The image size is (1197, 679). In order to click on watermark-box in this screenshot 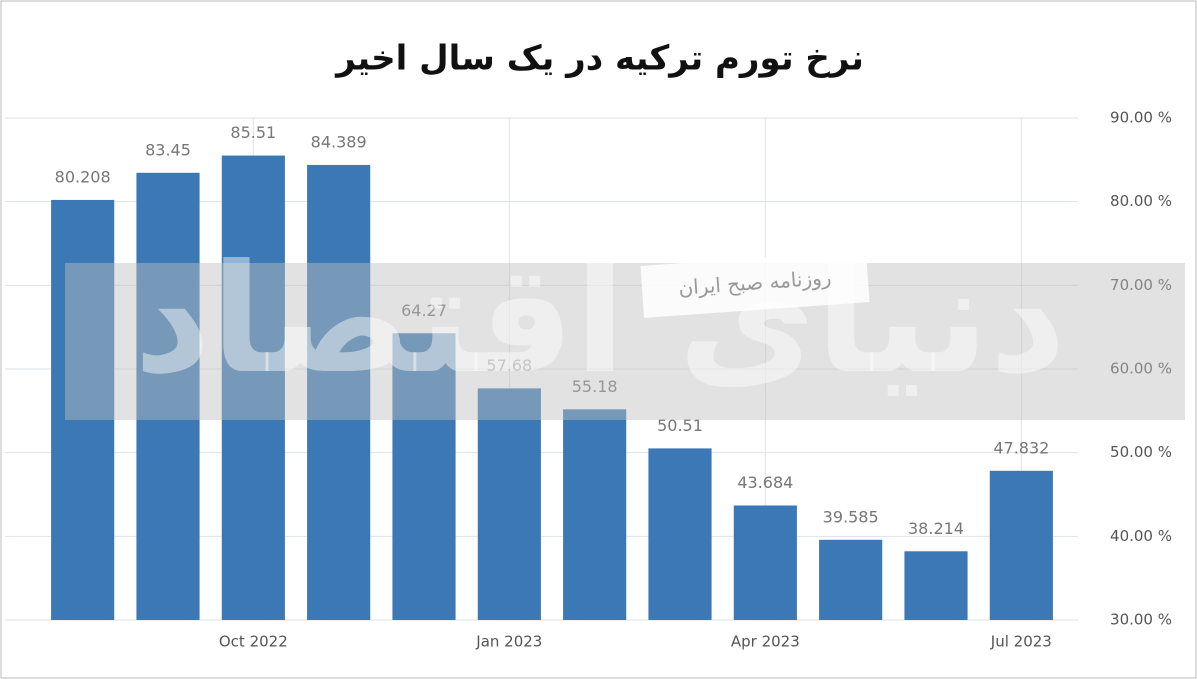, I will do `click(755, 284)`.